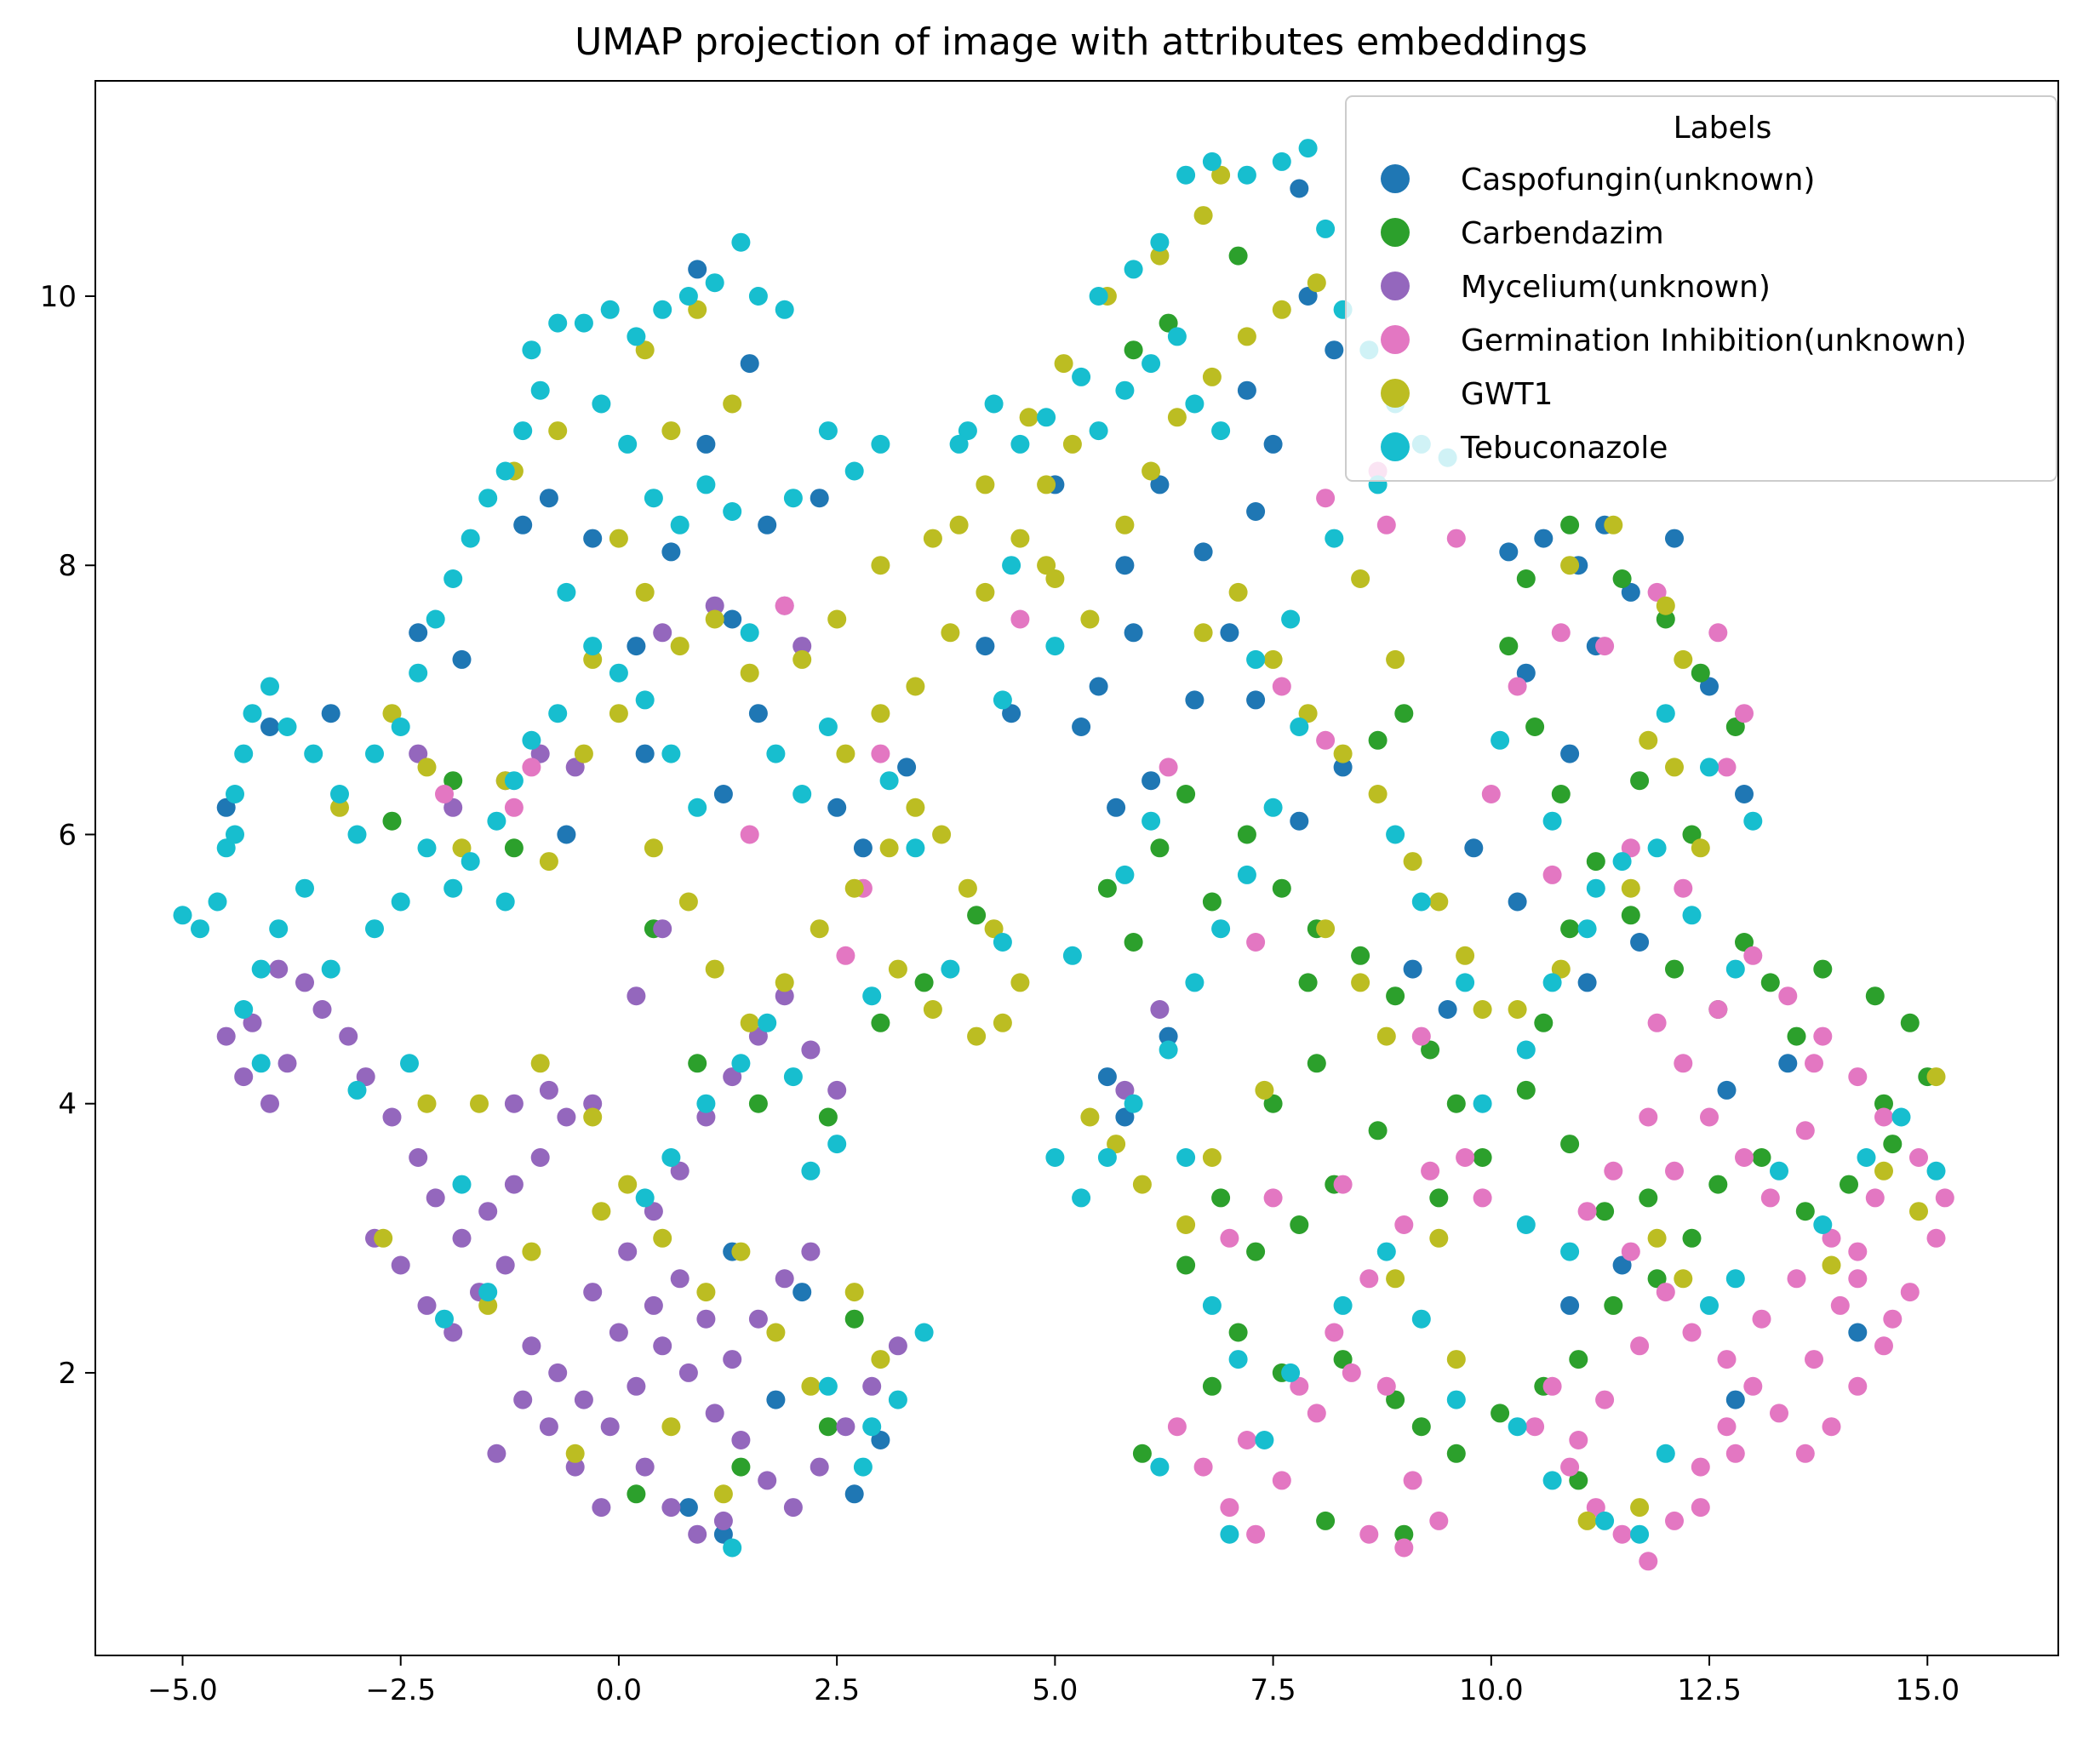  Describe the element at coordinates (1395, 286) in the screenshot. I see `legend-marker` at that location.